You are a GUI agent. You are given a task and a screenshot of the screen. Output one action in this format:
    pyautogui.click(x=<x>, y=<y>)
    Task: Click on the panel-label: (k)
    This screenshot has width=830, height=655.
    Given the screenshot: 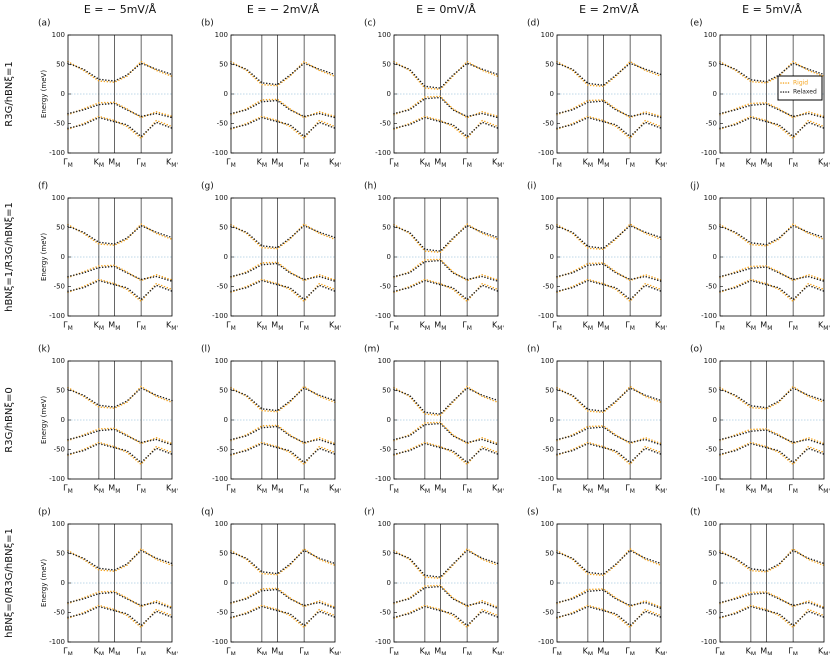 What is the action you would take?
    pyautogui.click(x=44, y=350)
    